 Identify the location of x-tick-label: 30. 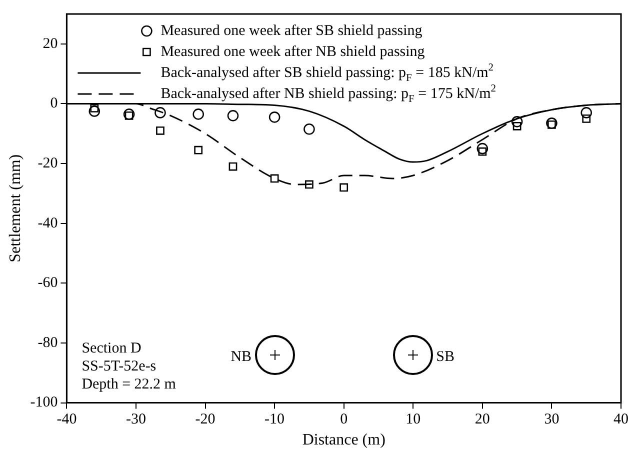
(552, 420).